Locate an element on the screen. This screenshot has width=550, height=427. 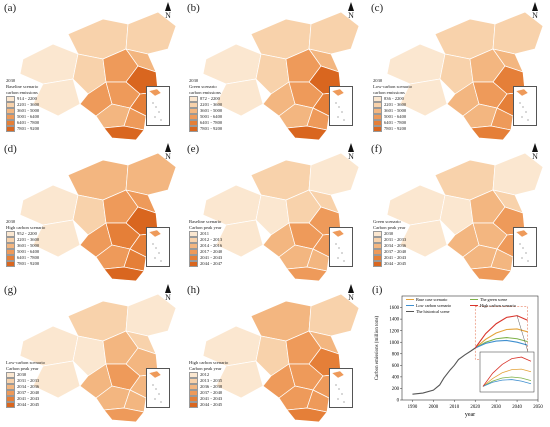
y-axis-label: Carbon emissions (million tons) is located at coordinates (377, 348).